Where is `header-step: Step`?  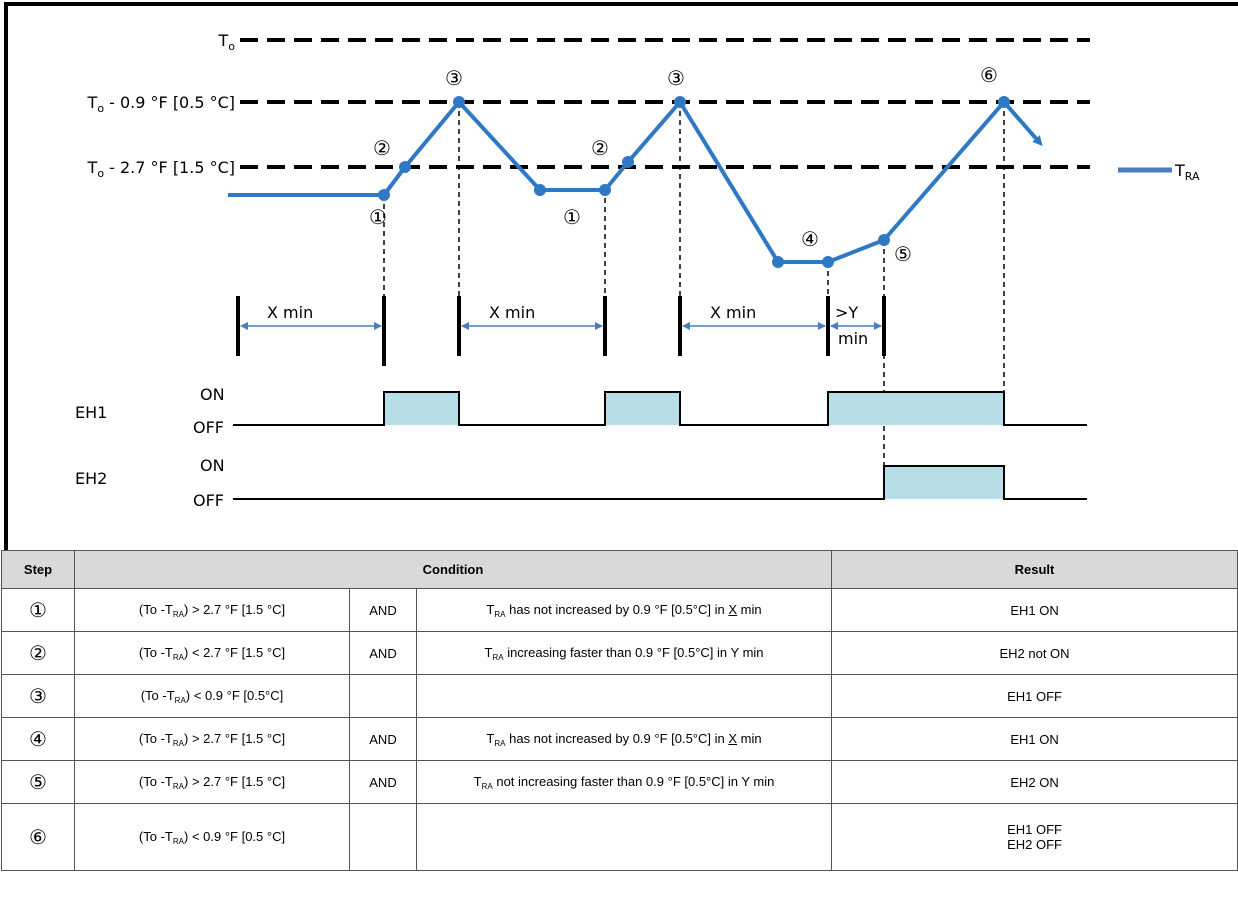
header-step: Step is located at coordinates (38, 569).